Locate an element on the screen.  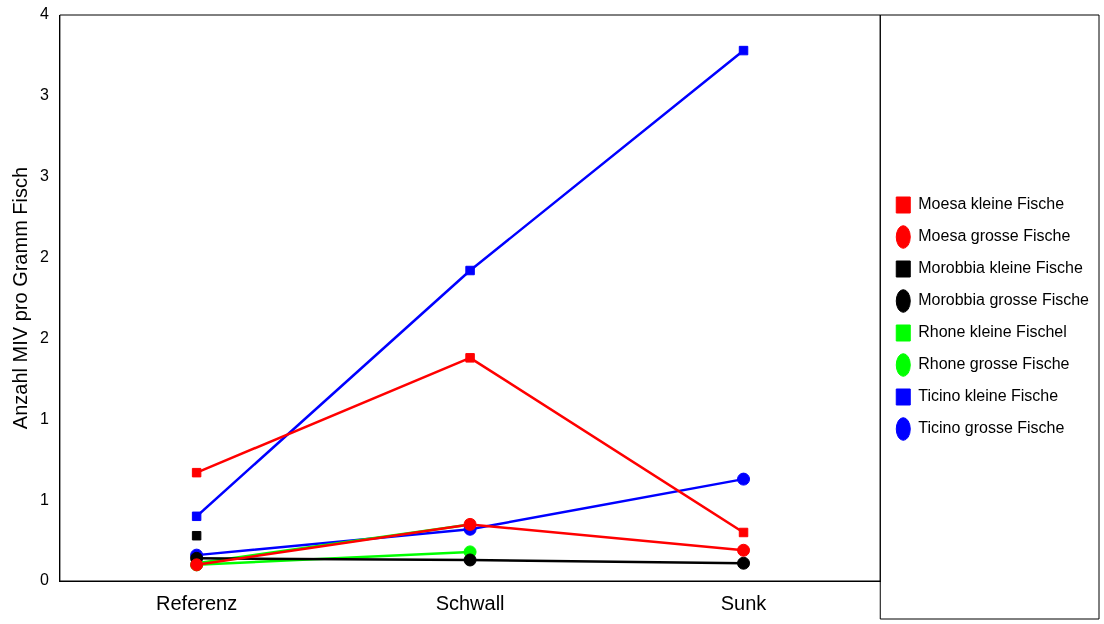
x-tick-label: Schwall is located at coordinates (470, 602).